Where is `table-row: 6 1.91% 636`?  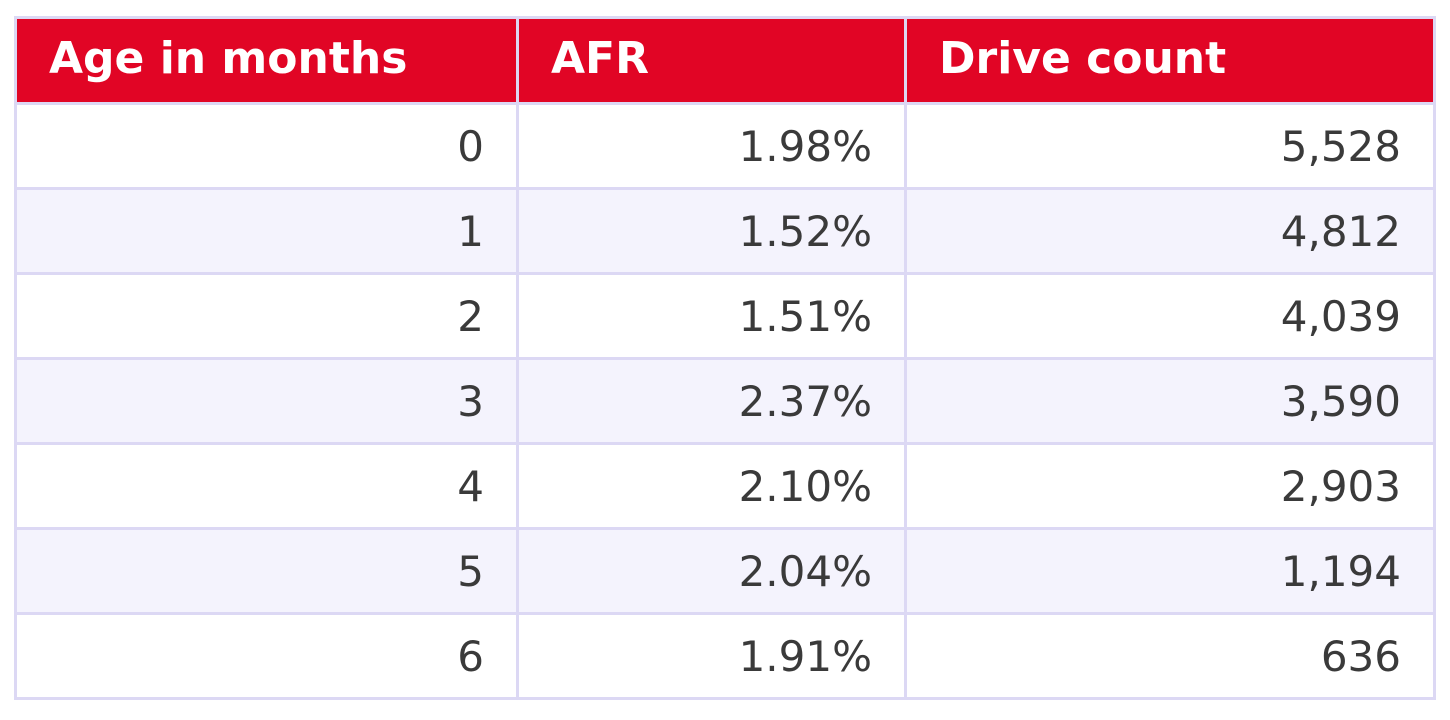
table-row: 6 1.91% 636 is located at coordinates (725, 656).